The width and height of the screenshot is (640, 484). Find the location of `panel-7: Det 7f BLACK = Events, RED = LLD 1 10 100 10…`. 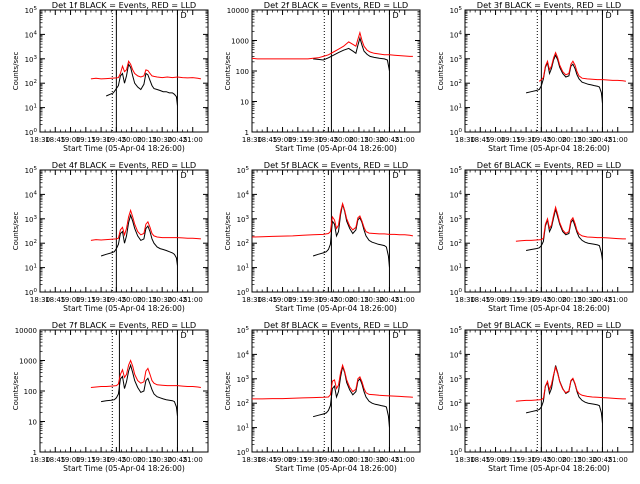

panel-7: Det 7f BLACK = Events, RED = LLD 1 10 100 10… is located at coordinates (110, 396).